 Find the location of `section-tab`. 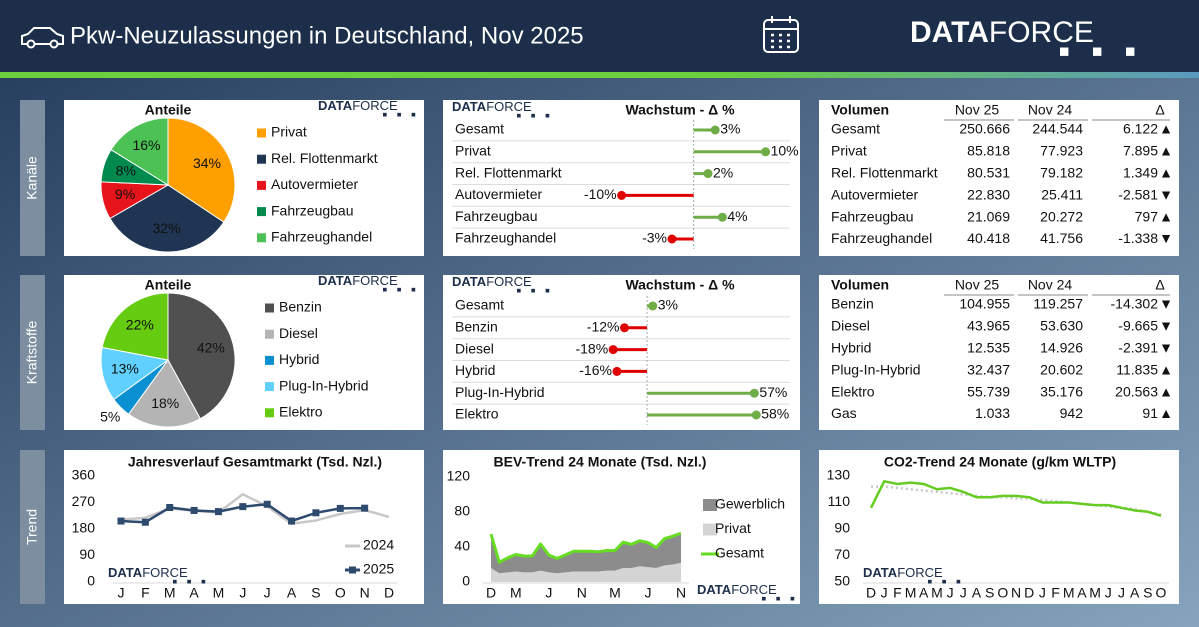

section-tab is located at coordinates (32, 352).